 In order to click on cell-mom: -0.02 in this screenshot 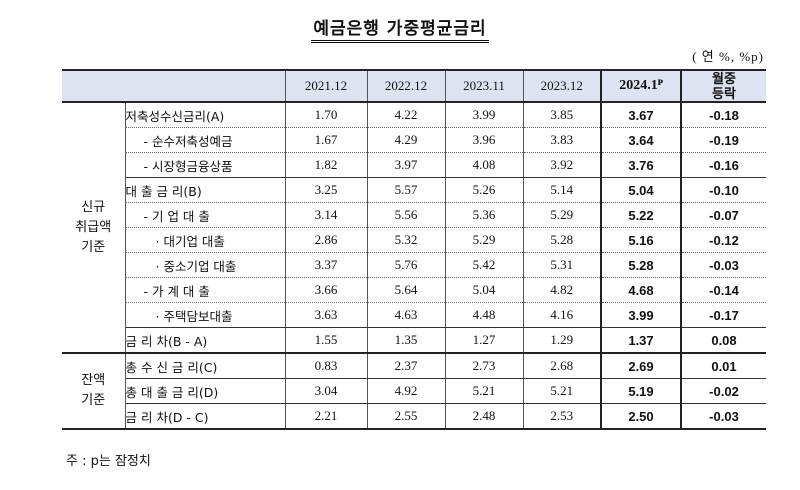, I will do `click(723, 391)`.